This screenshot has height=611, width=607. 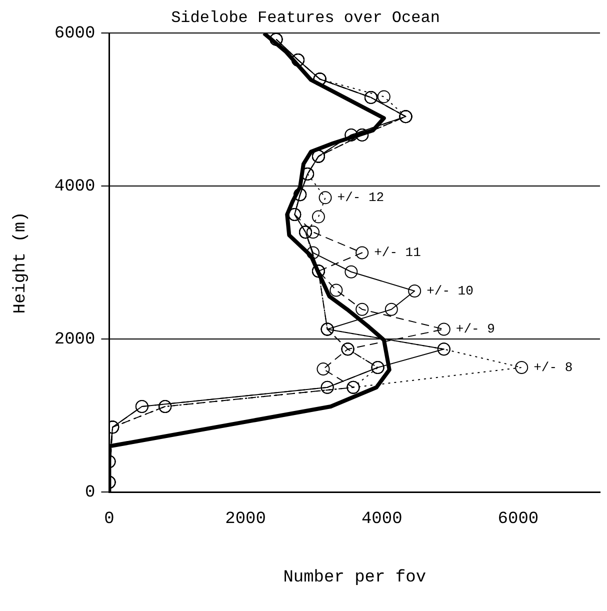 I want to click on x-tick-label: 4000, so click(x=381, y=519).